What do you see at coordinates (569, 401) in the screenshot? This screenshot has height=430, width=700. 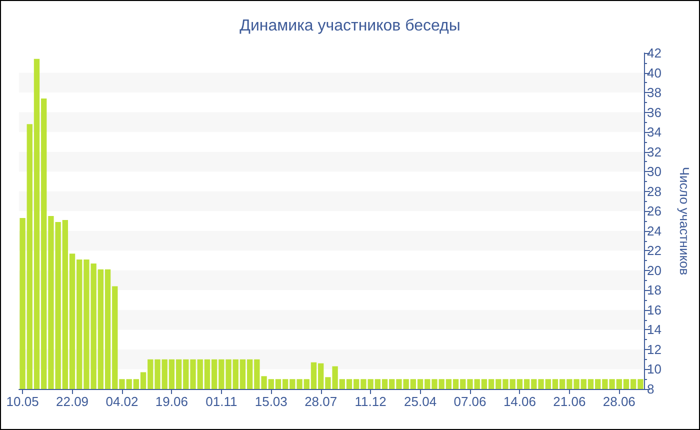 I see `x-tick-label: 21.06` at bounding box center [569, 401].